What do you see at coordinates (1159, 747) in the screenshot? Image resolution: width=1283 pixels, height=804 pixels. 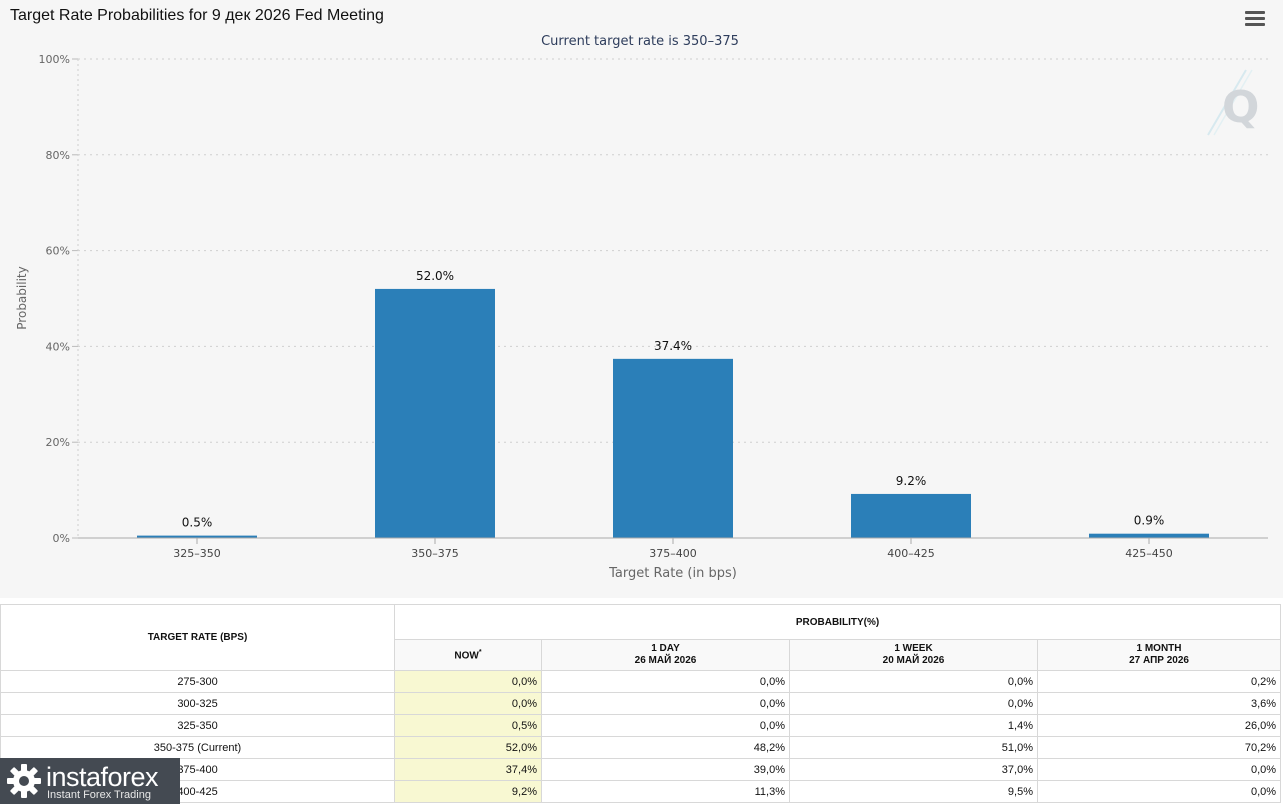 I see `cell-month: 70,2%` at bounding box center [1159, 747].